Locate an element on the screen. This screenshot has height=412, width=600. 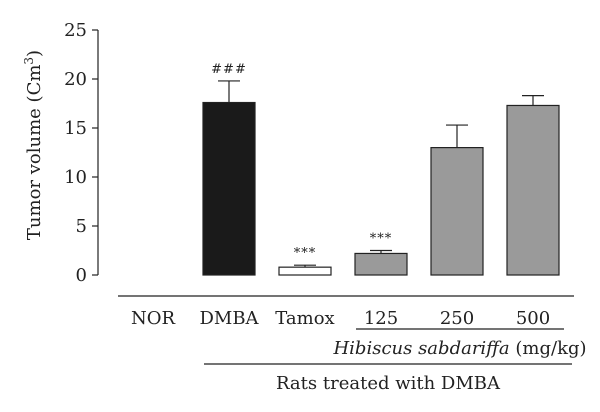
x-tick-label-dmba: DMBA is located at coordinates (229, 318).